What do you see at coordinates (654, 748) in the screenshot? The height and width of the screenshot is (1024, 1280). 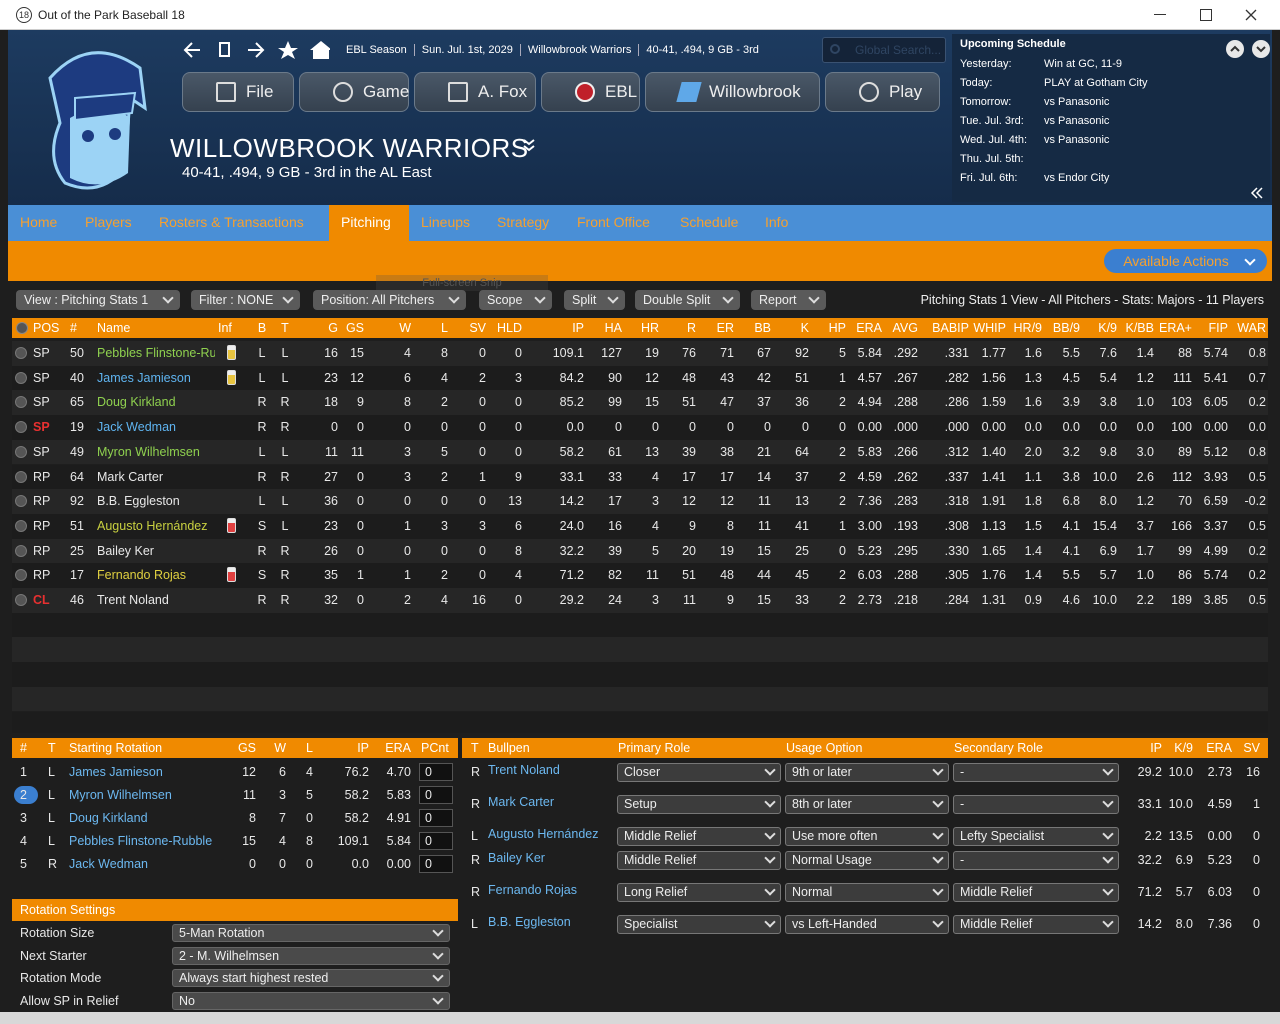 I see `column-header: Primary Role` at bounding box center [654, 748].